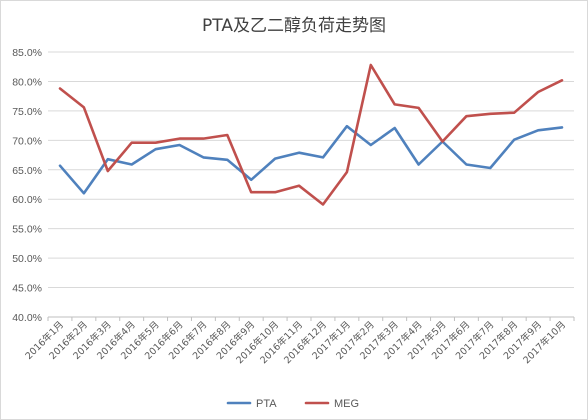 This screenshot has width=588, height=420. What do you see at coordinates (27, 318) in the screenshot?
I see `y-tick-label: 40.0%` at bounding box center [27, 318].